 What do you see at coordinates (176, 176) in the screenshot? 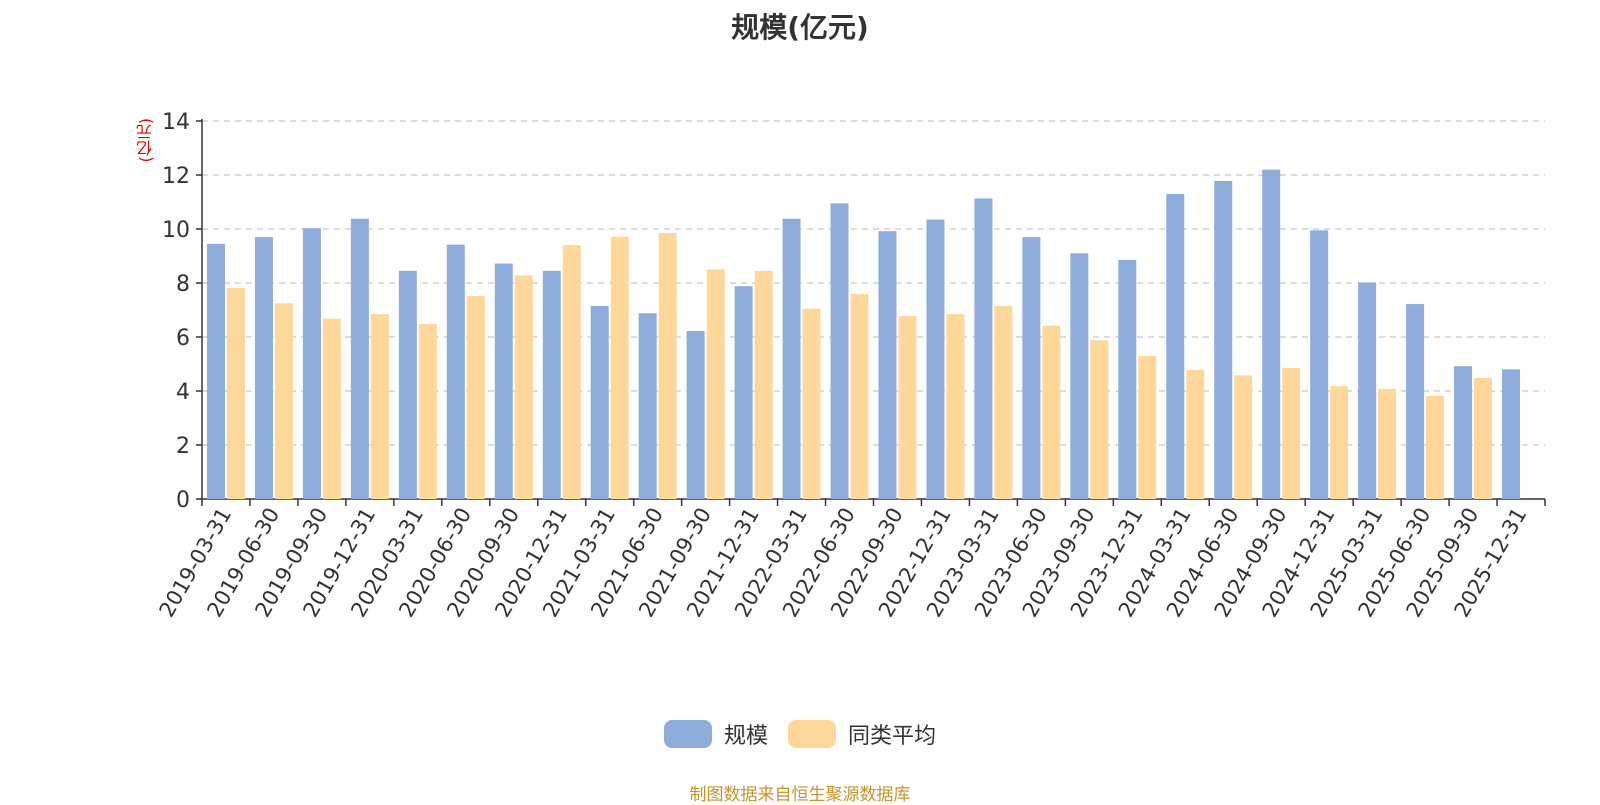
I see `y-tick-label: 12` at bounding box center [176, 176].